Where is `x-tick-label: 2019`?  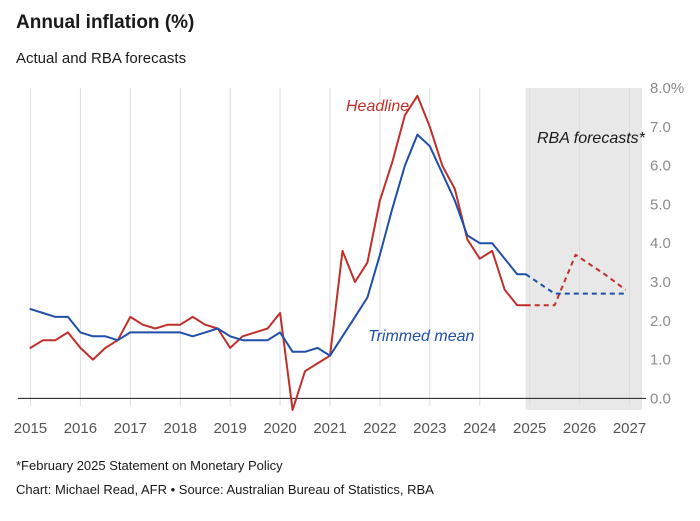 x-tick-label: 2019 is located at coordinates (229, 428).